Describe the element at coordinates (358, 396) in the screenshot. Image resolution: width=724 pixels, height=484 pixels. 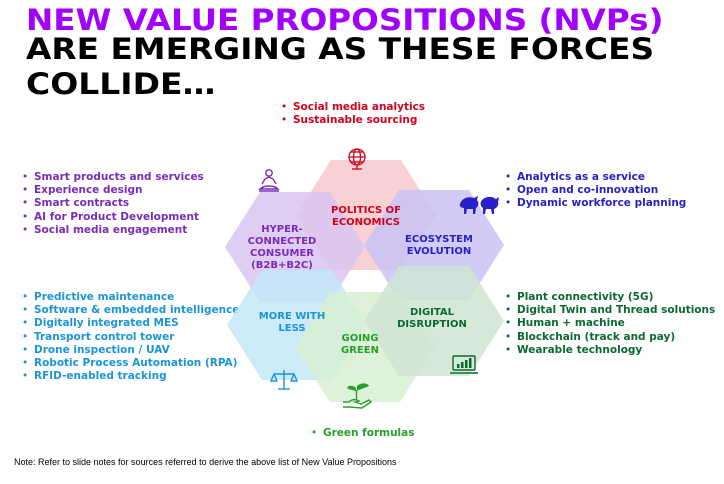
I see `plant-hand-icon` at that location.